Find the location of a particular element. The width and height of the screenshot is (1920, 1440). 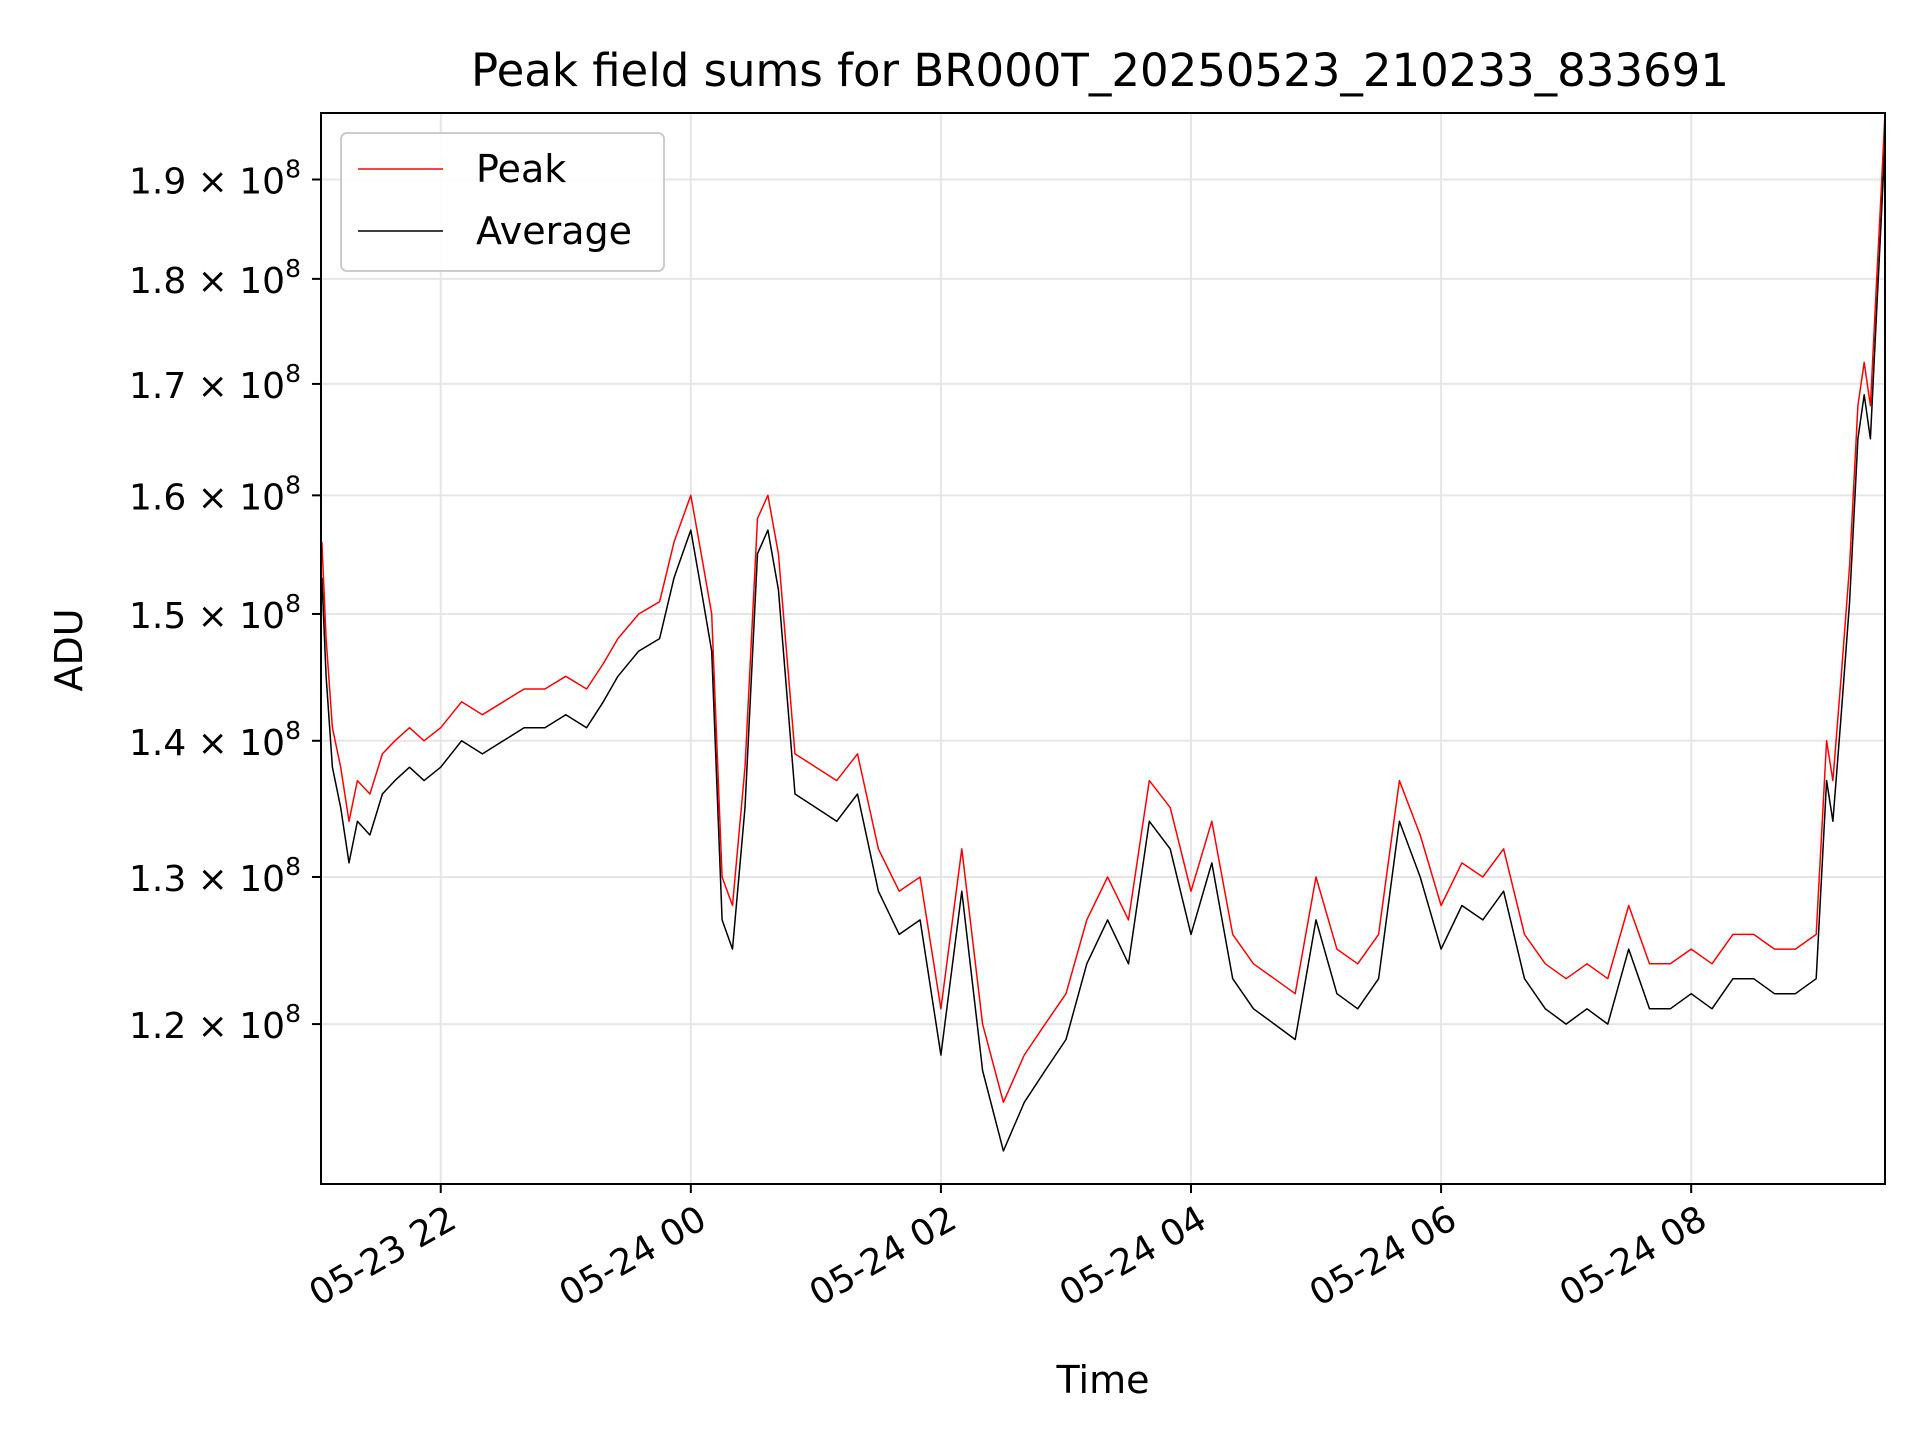

legend-box is located at coordinates (502, 202).